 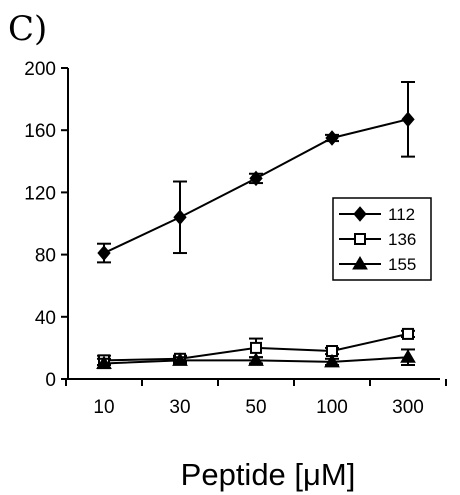 What do you see at coordinates (268, 474) in the screenshot?
I see `x-axis-title: Peptide [μM]` at bounding box center [268, 474].